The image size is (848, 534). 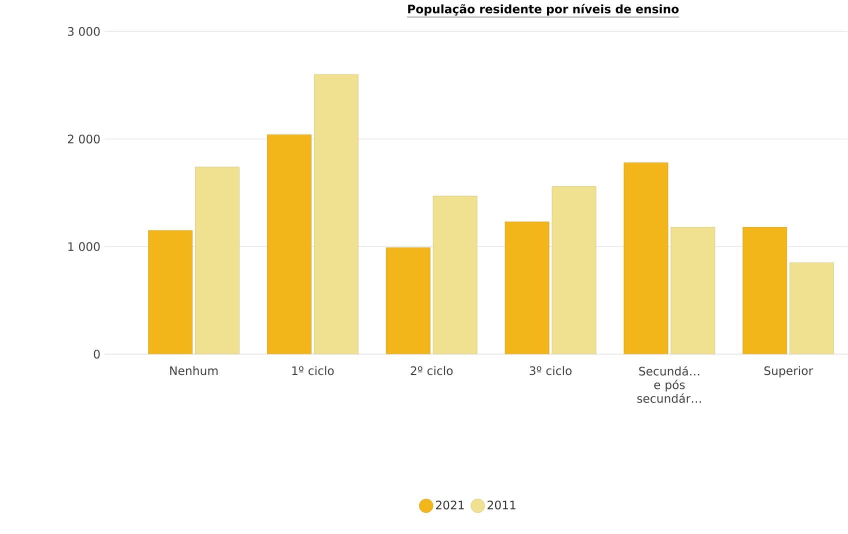 What do you see at coordinates (84, 139) in the screenshot?
I see `y-tick-label: 2 000` at bounding box center [84, 139].